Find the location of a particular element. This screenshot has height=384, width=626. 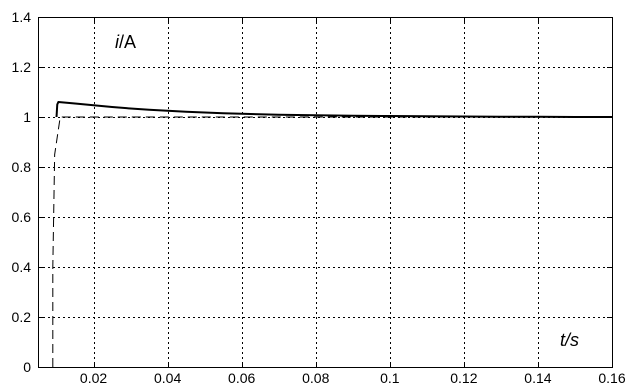

x-quantity-annotation: t/s is located at coordinates (569, 340).